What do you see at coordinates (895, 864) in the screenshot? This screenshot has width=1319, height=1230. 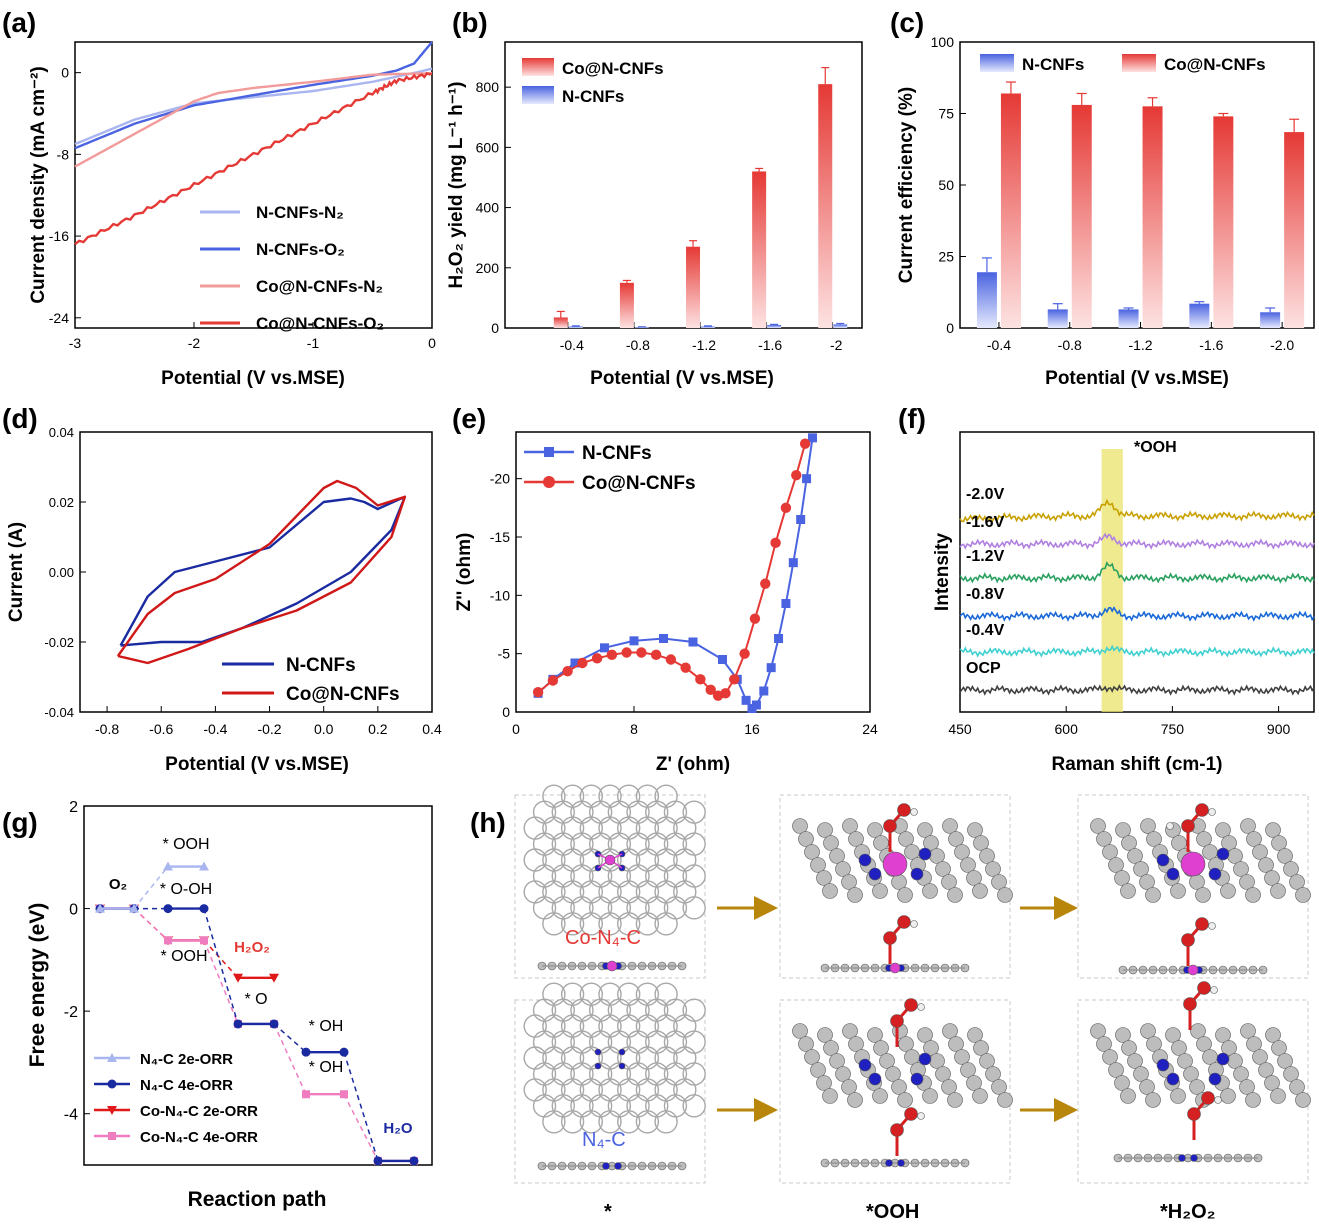 I see `h-slab-cobalt` at bounding box center [895, 864].